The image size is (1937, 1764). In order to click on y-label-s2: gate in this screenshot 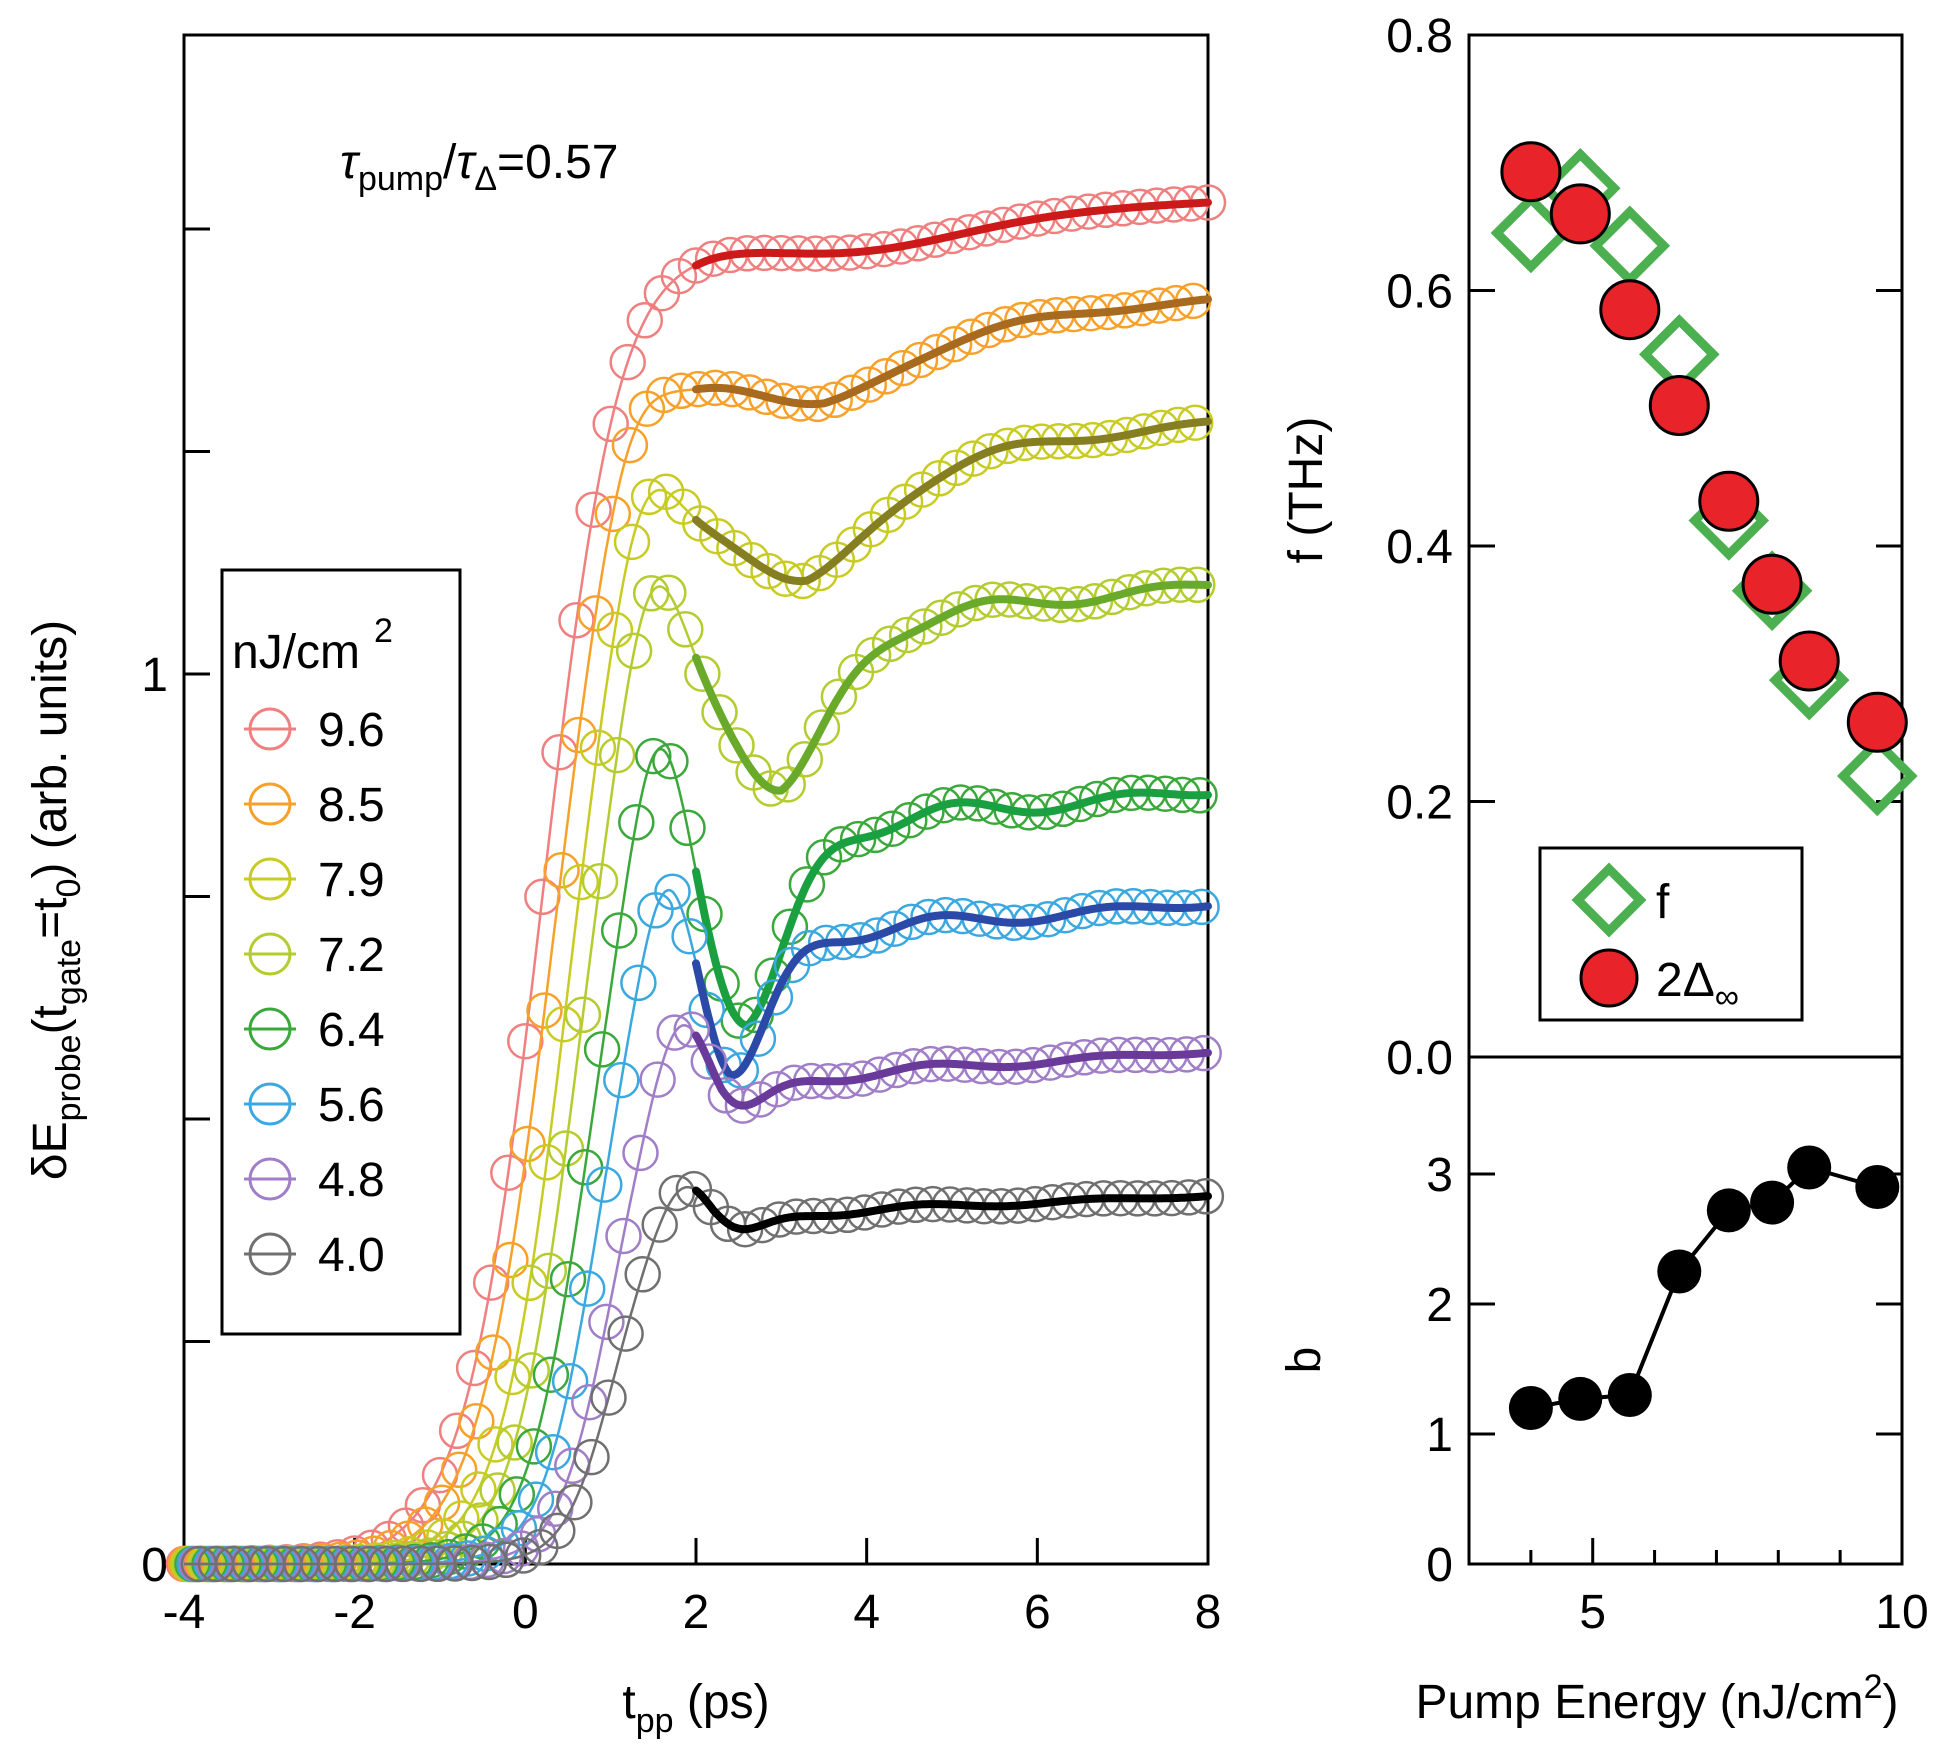, I will do `click(69, 972)`.